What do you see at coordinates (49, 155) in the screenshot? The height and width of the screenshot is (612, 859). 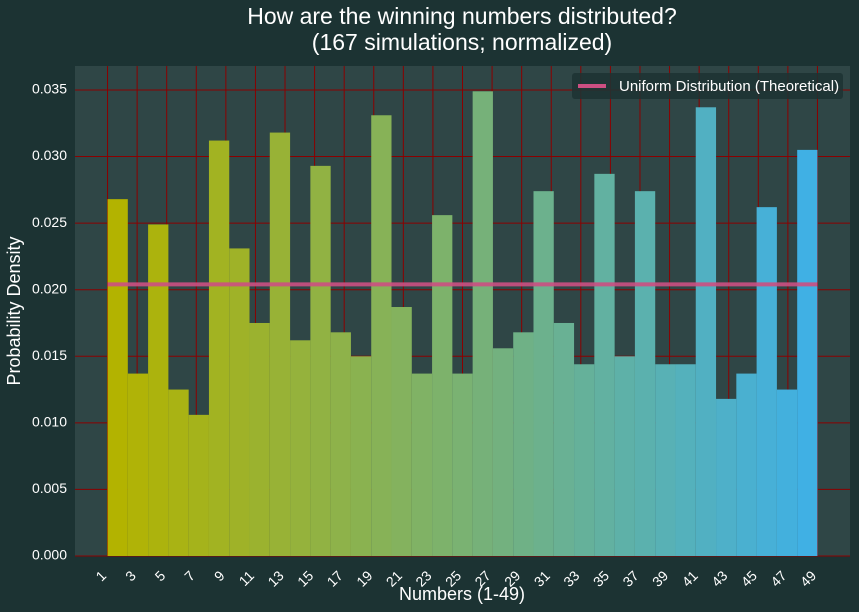 I see `y-tick-label: 0.030` at bounding box center [49, 155].